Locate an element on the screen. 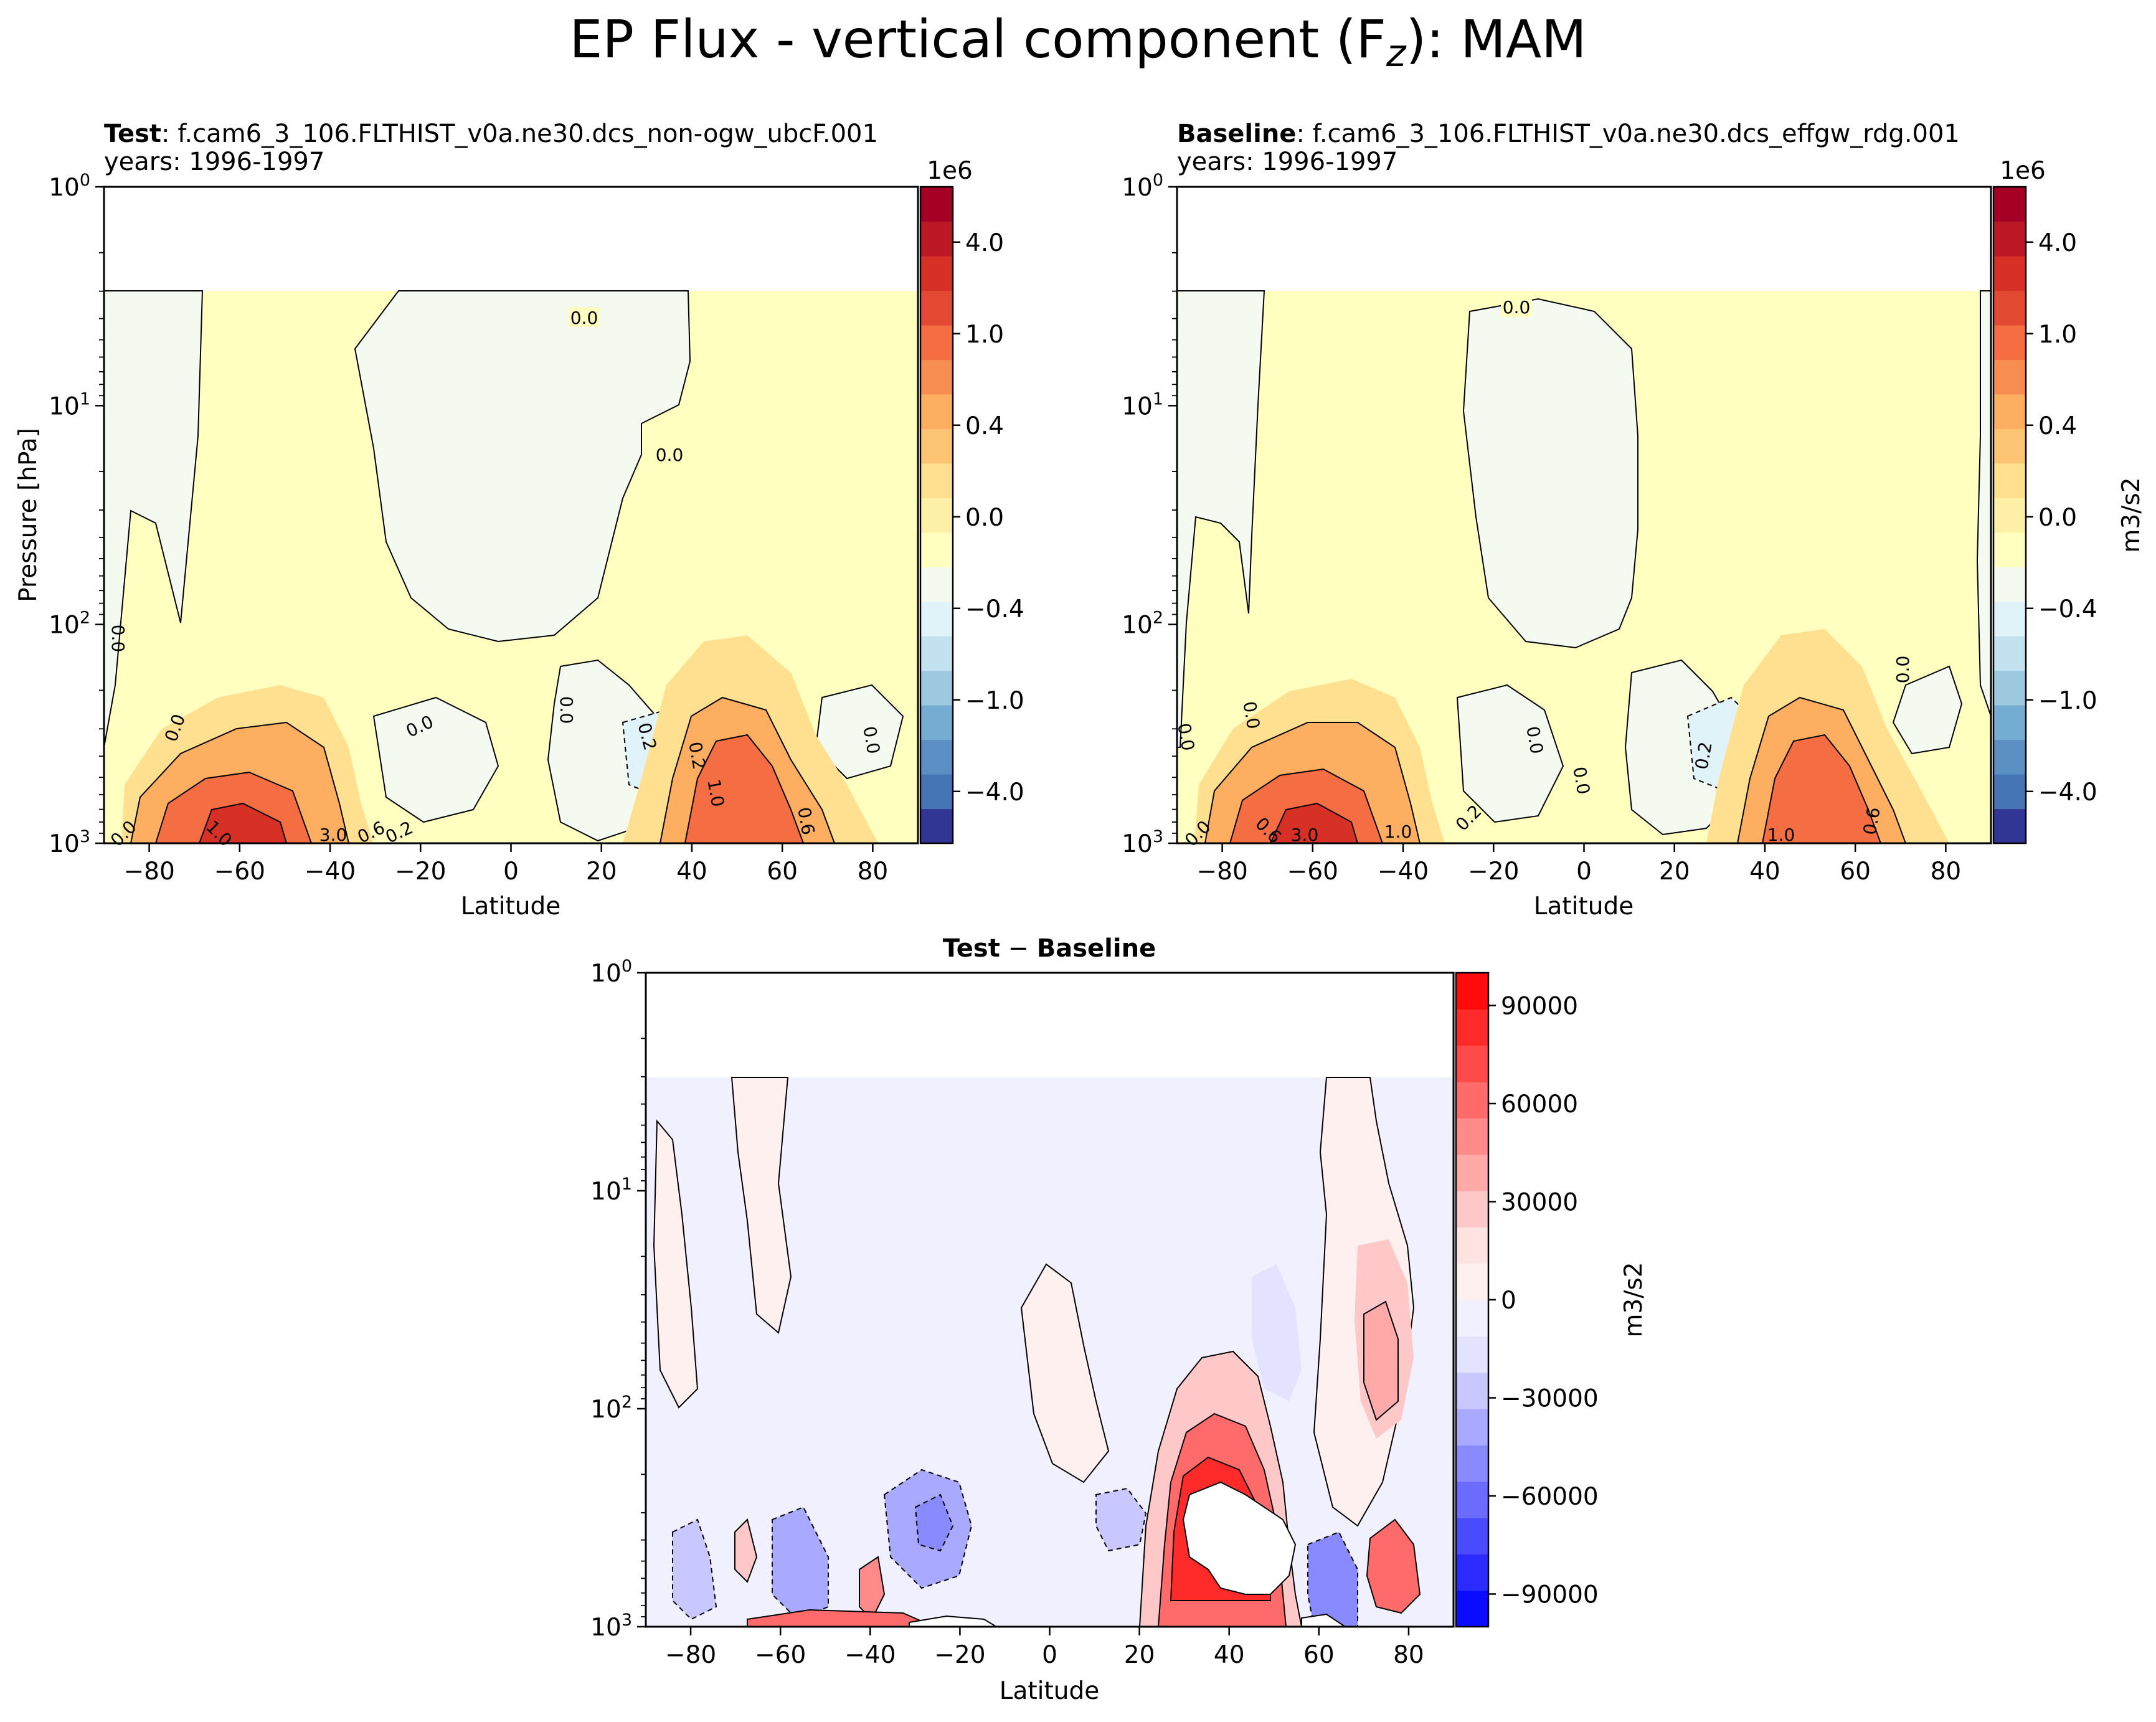 The image size is (2156, 1722). difference-contour-fill is located at coordinates (1050, 1352).